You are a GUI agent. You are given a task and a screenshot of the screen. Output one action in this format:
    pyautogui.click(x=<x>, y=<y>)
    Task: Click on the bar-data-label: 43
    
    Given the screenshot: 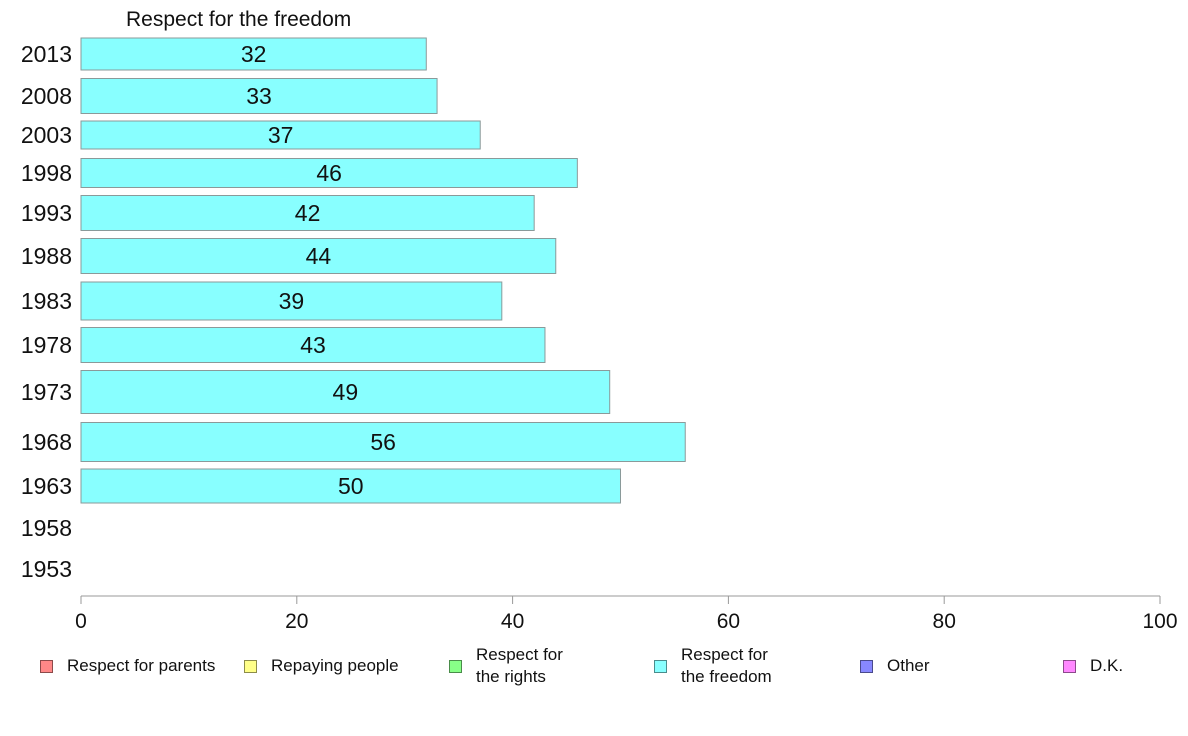 What is the action you would take?
    pyautogui.click(x=313, y=345)
    